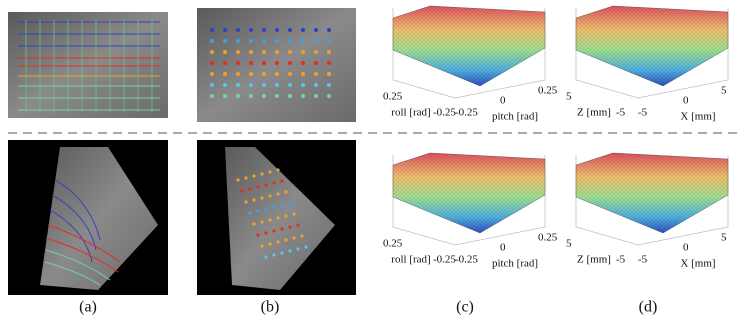 The image size is (747, 319). I want to click on image-b-top, so click(276, 65).